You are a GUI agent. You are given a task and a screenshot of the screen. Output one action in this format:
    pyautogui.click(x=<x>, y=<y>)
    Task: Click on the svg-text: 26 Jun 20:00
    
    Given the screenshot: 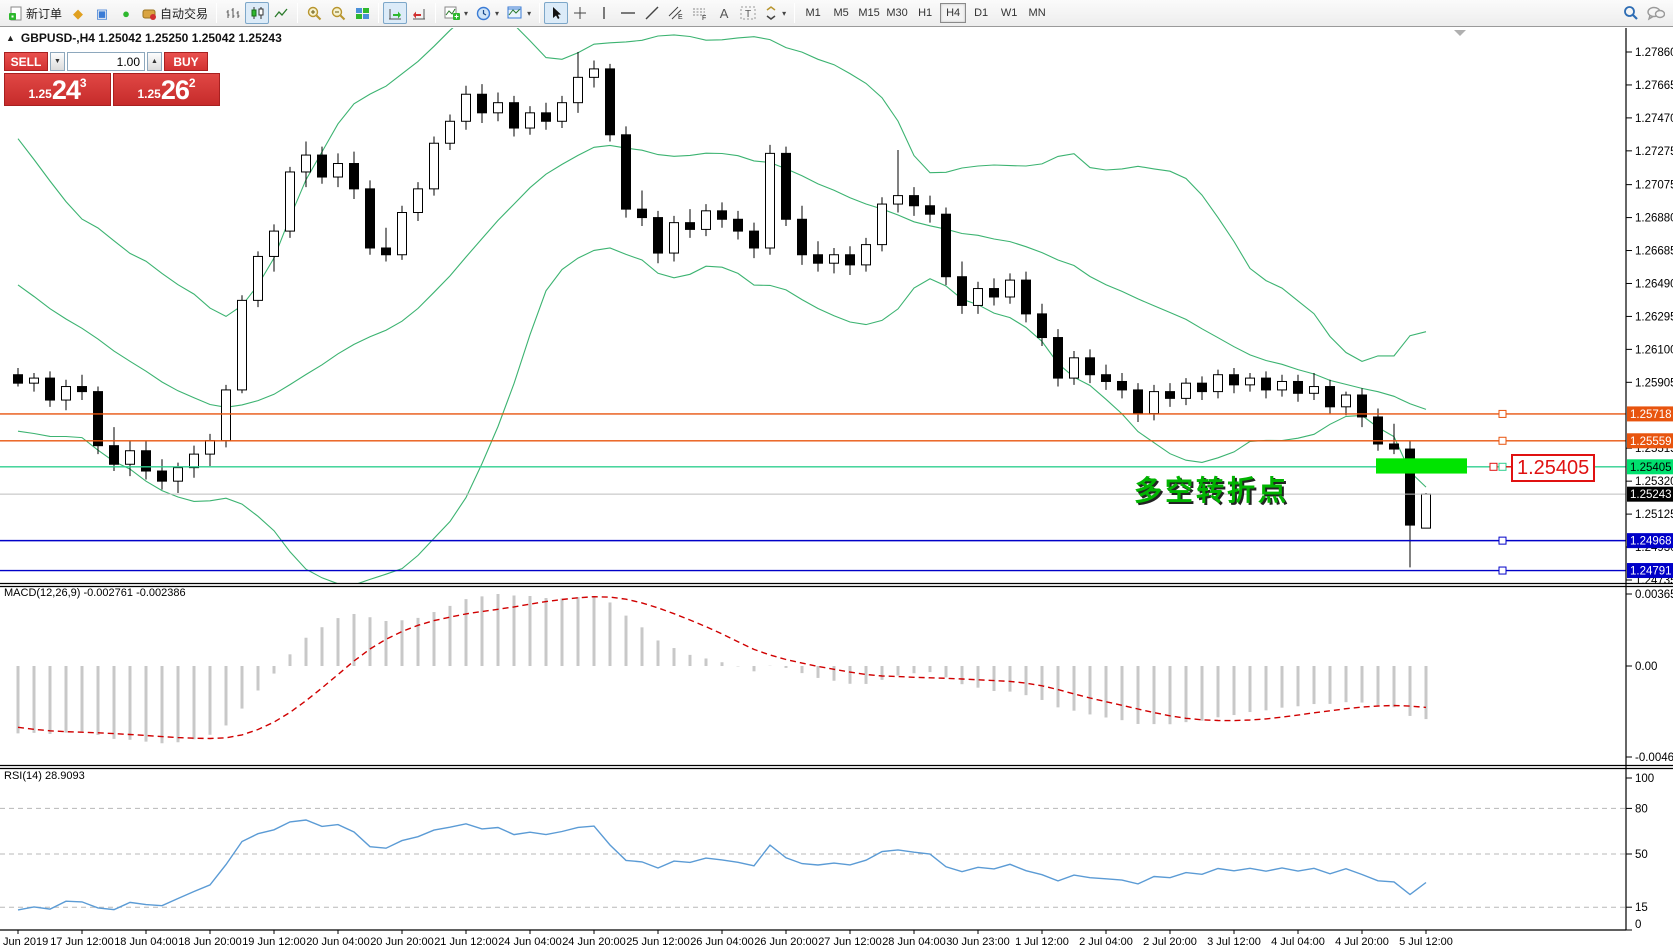 What is the action you would take?
    pyautogui.click(x=786, y=942)
    